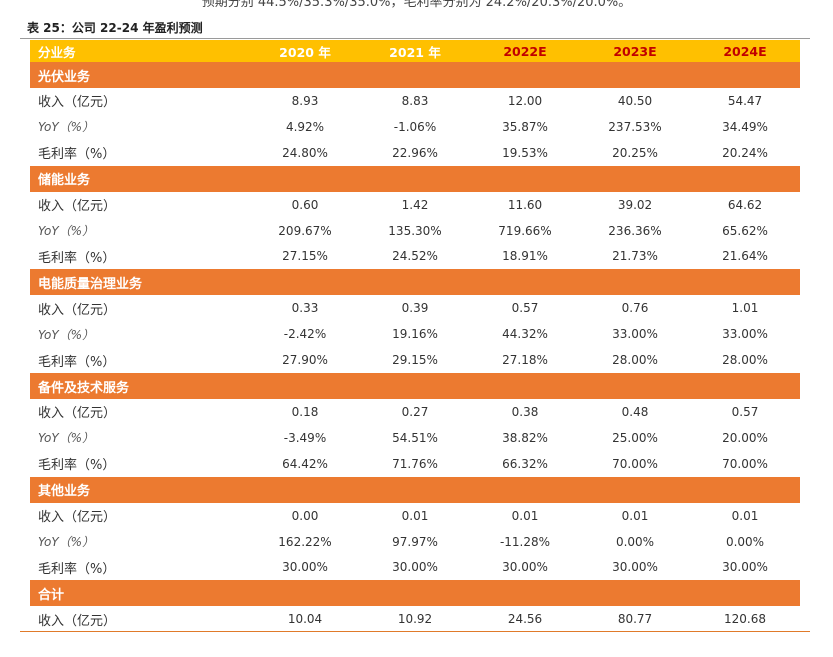  Describe the element at coordinates (525, 100) in the screenshot. I see `table-cell: 12.00` at that location.